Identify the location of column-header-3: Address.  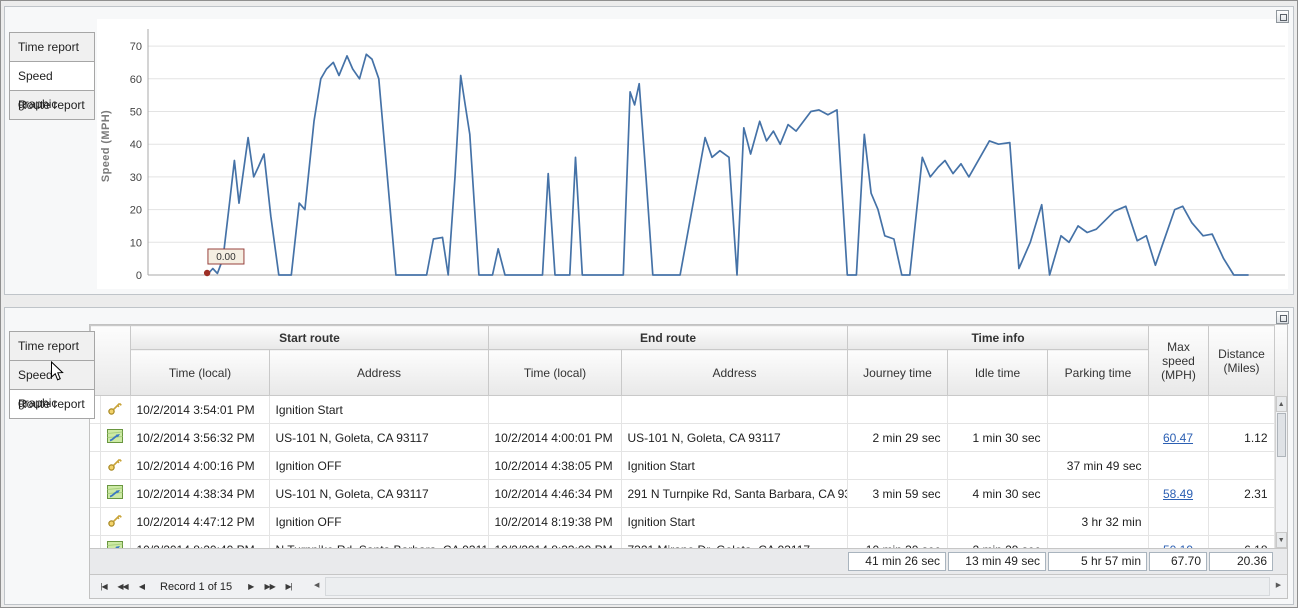
(734, 372).